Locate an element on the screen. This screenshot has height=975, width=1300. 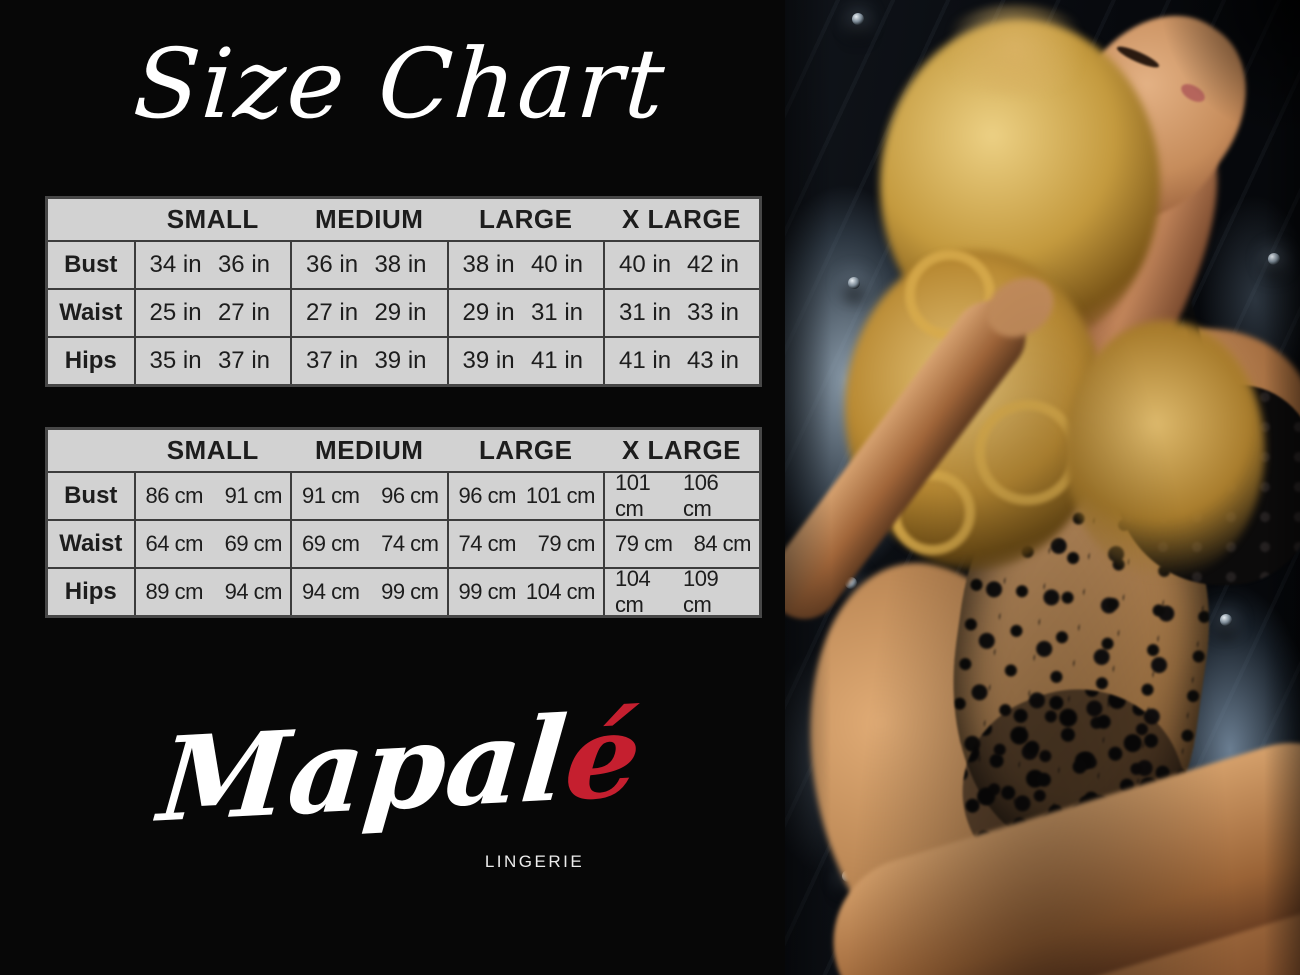
measurement-cell: 36 in 38 in is located at coordinates (369, 265).